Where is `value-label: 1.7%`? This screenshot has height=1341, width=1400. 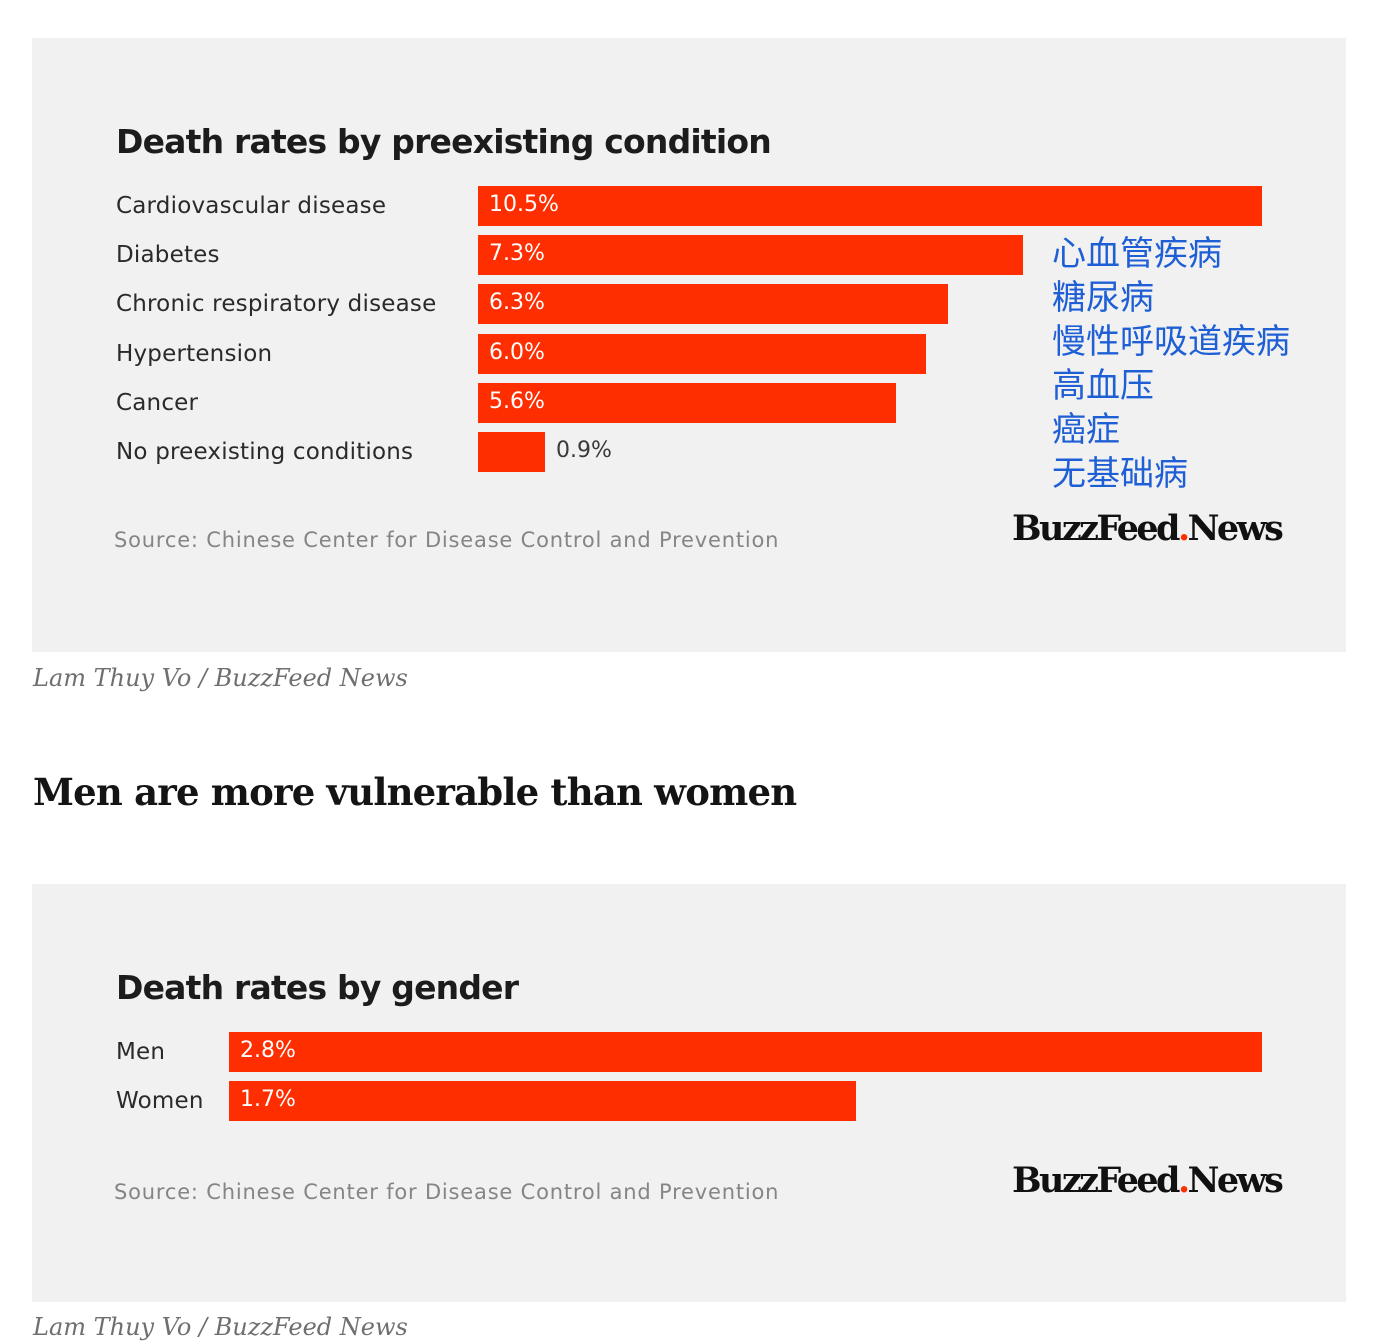
value-label: 1.7% is located at coordinates (268, 1100).